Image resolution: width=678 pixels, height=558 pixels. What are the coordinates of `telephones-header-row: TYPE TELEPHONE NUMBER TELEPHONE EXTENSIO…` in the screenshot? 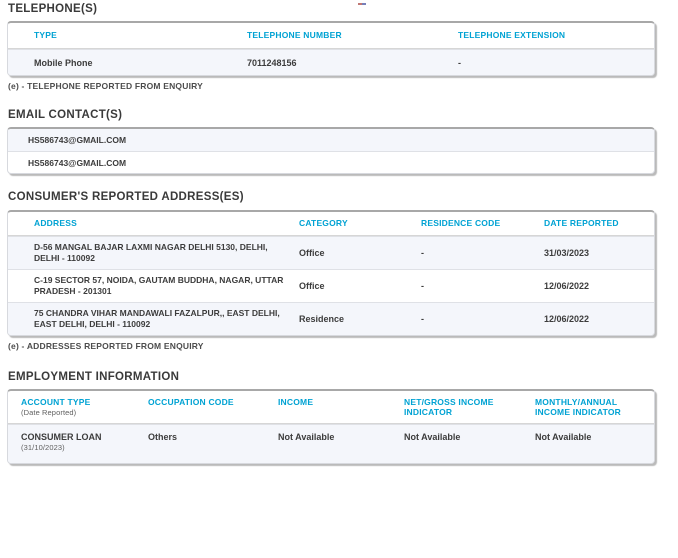 It's located at (331, 36).